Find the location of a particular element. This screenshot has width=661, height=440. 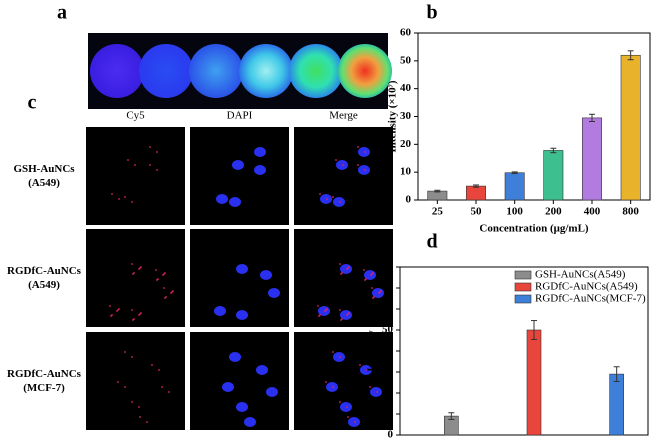

x-tick-label: 50 is located at coordinates (477, 212).